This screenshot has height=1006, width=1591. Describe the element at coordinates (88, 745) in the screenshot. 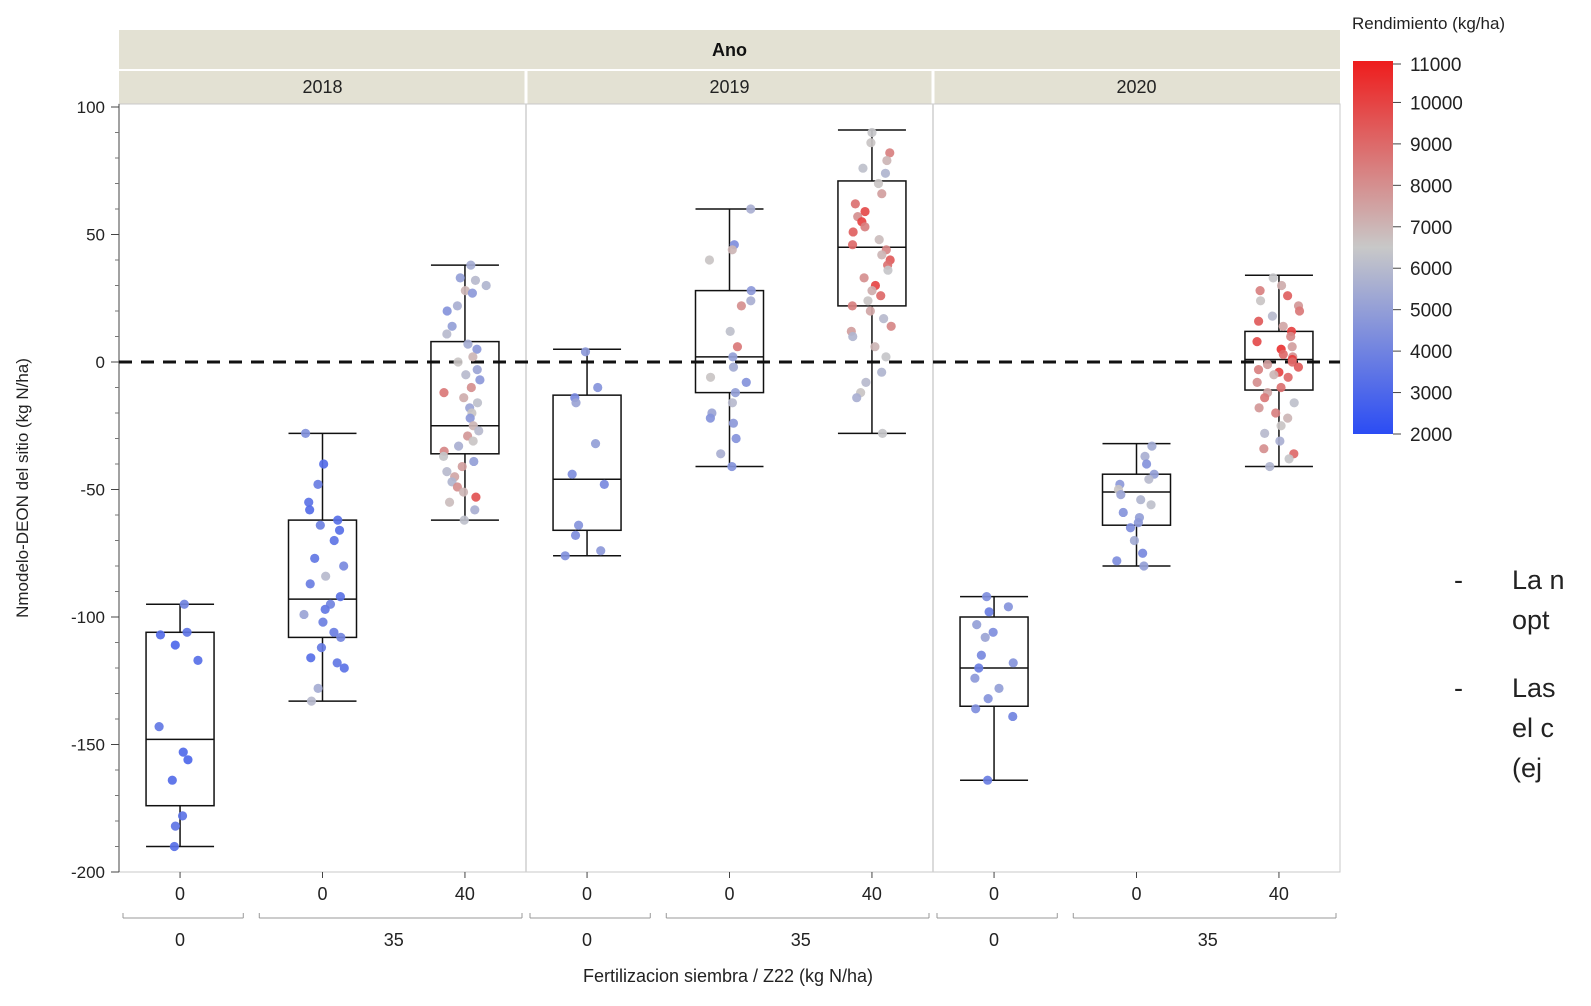

I see `y-tick-label: -150` at that location.